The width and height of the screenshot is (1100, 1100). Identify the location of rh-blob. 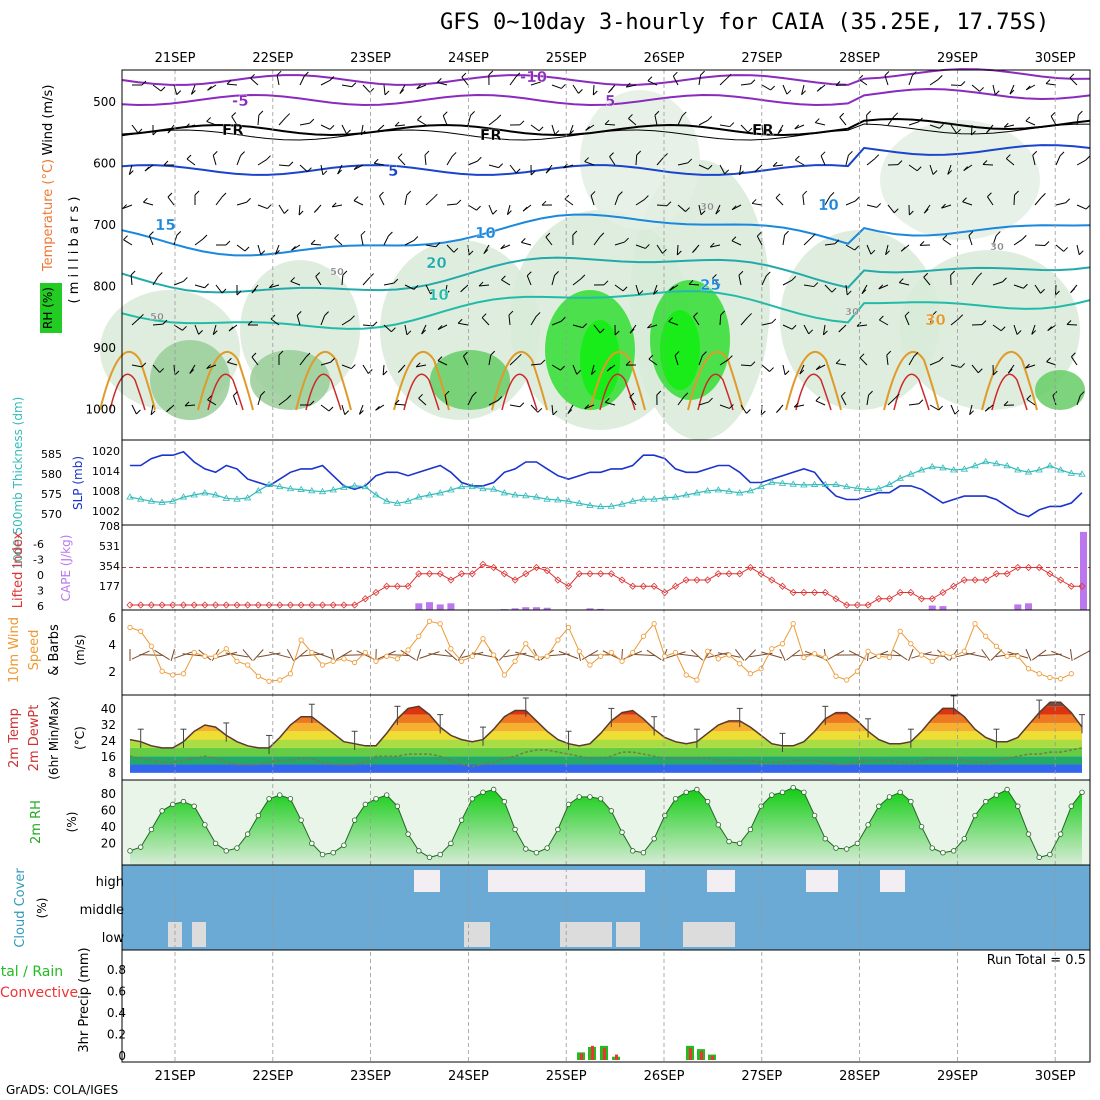
(960, 180).